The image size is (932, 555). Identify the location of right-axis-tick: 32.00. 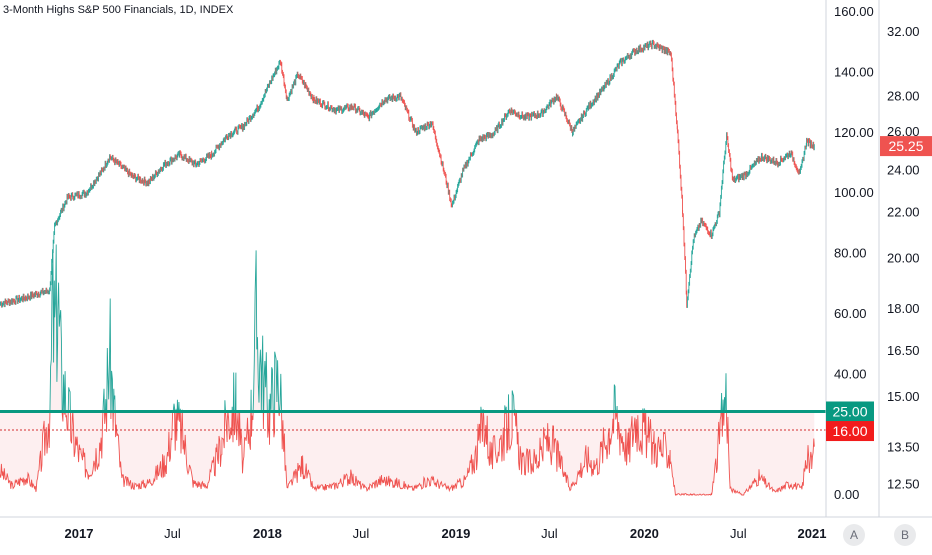
(903, 31).